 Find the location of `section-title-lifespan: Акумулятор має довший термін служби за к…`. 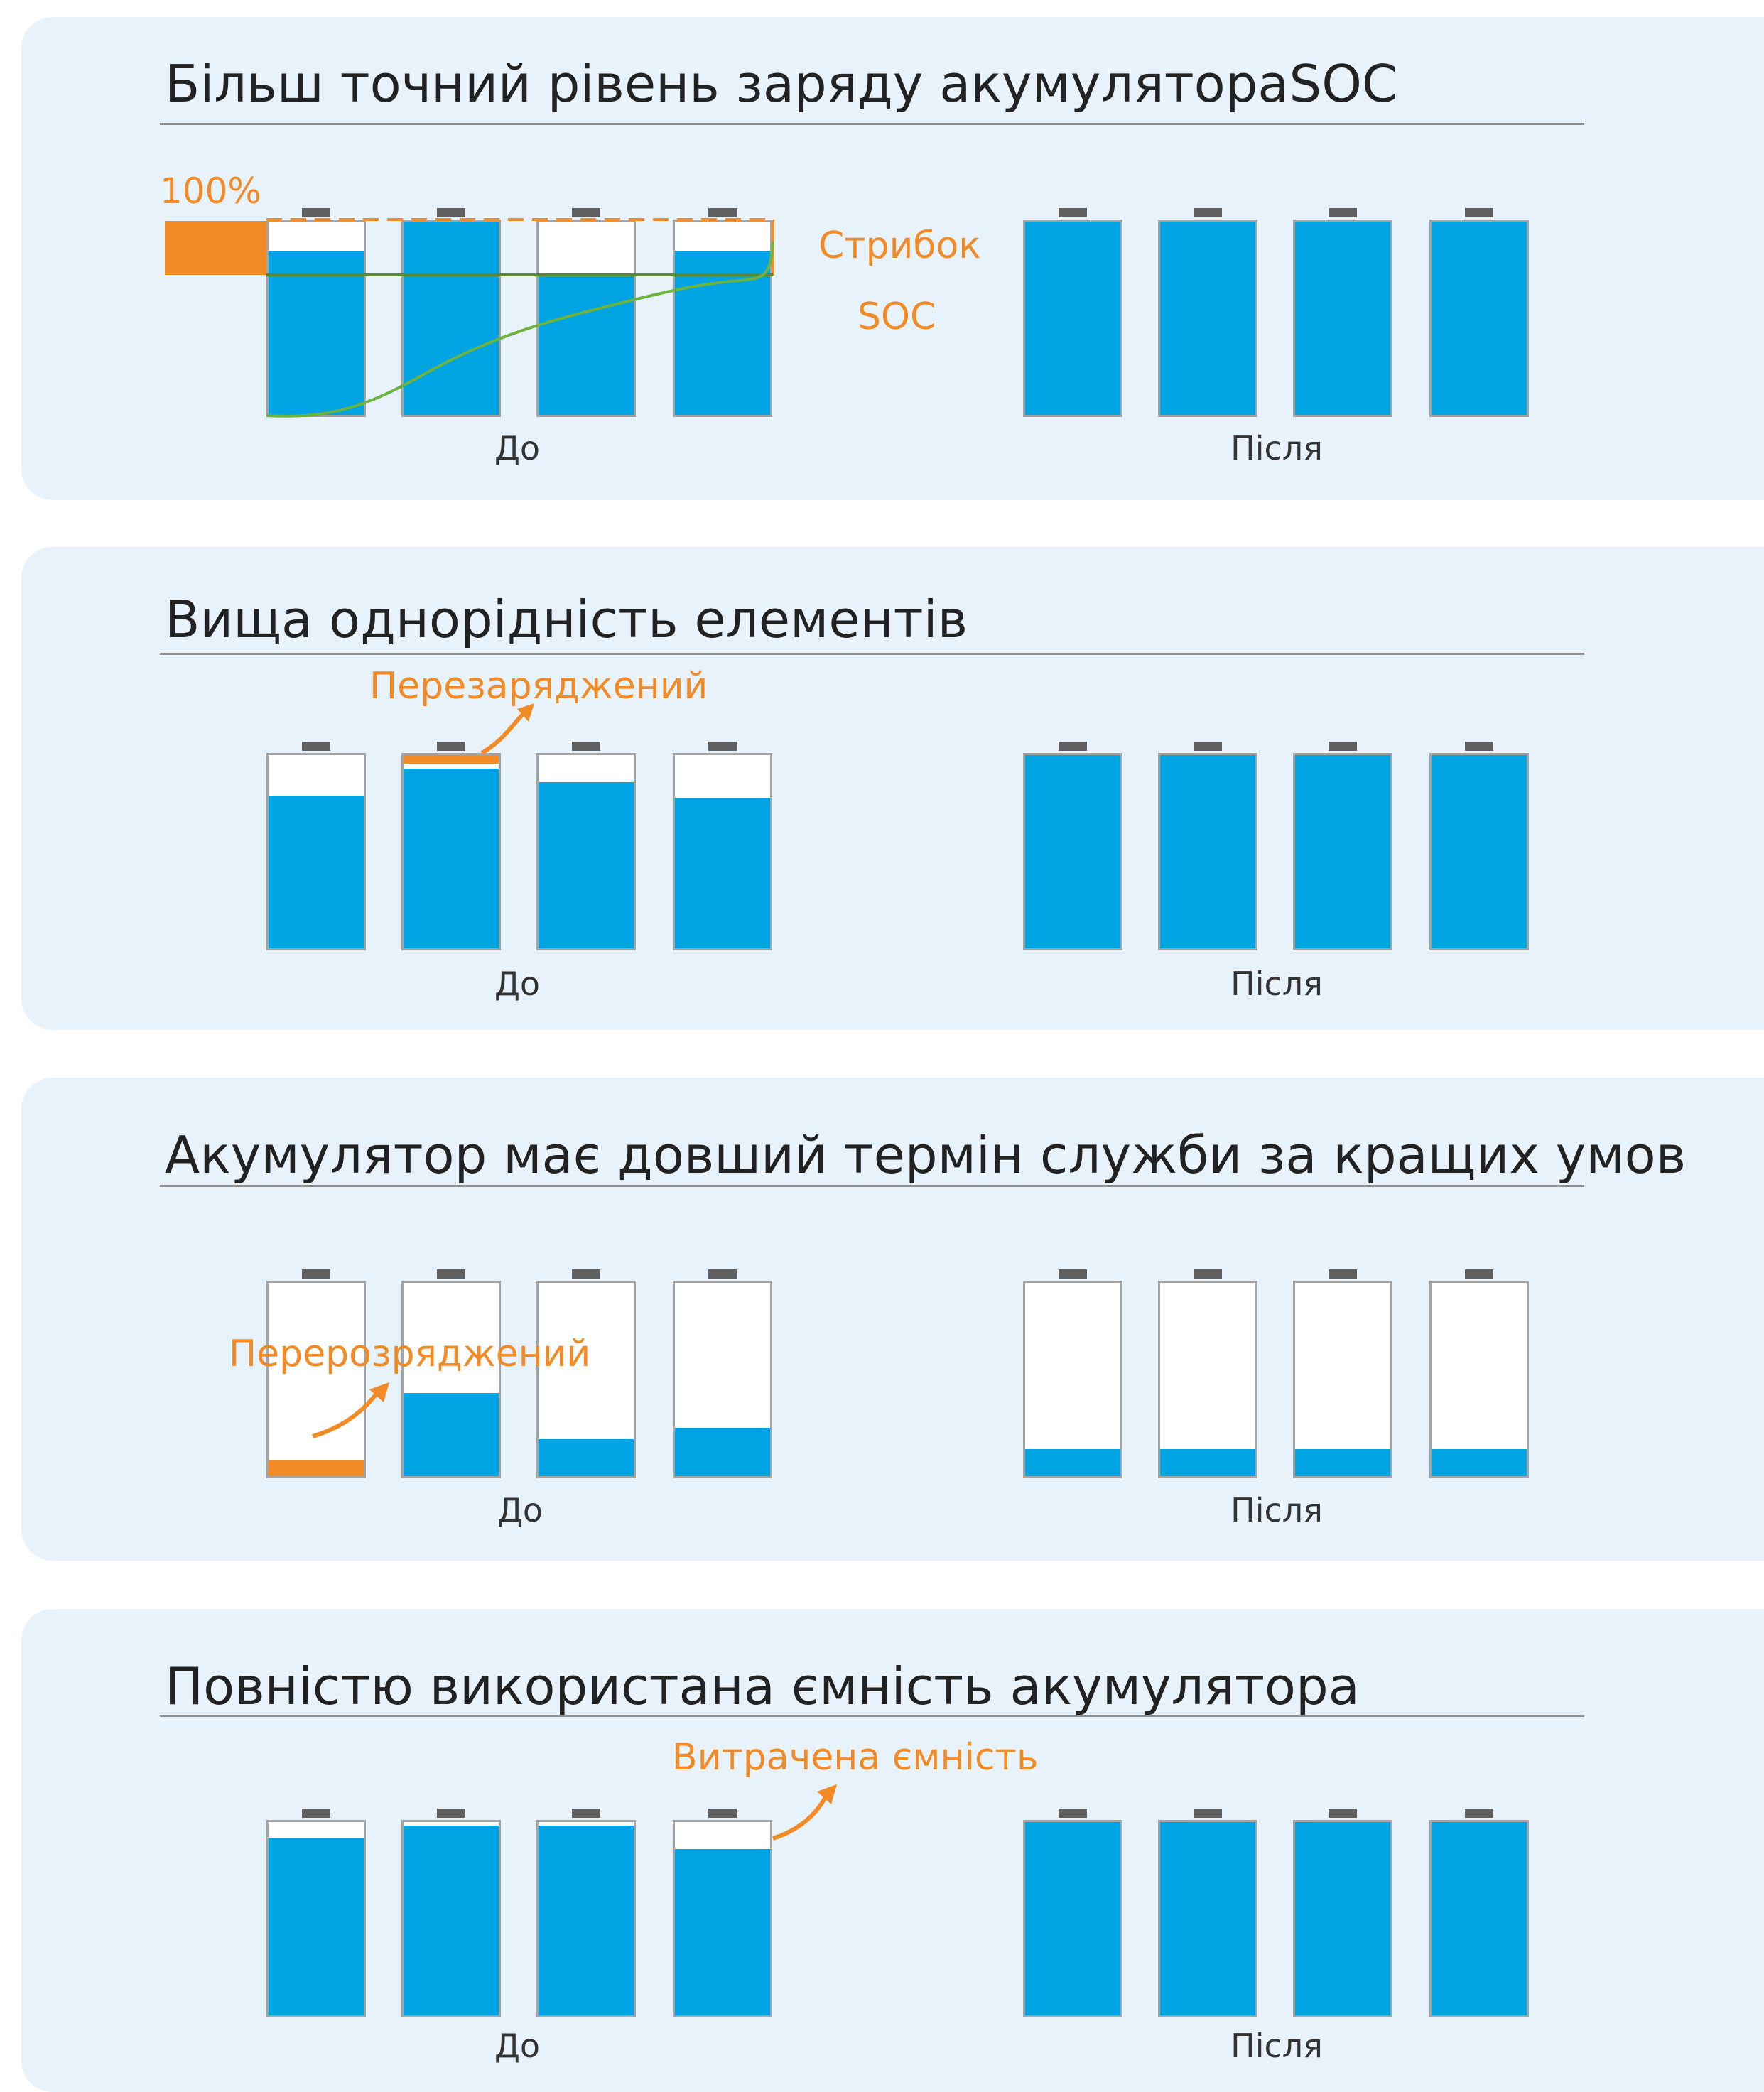

section-title-lifespan: Акумулятор має довший термін служби за к… is located at coordinates (926, 1155).